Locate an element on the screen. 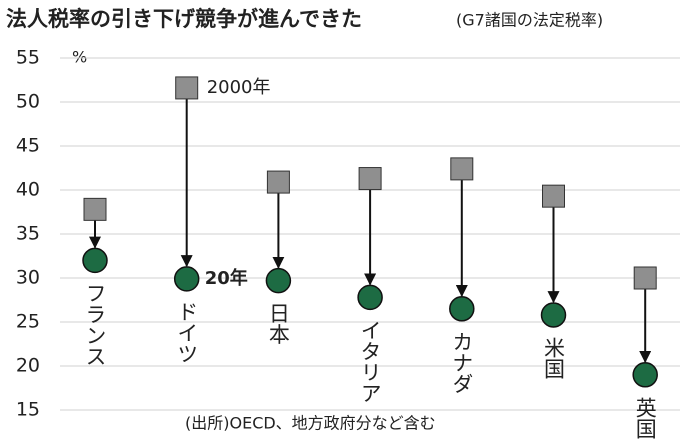  y-tick-label: 25 is located at coordinates (28, 322).